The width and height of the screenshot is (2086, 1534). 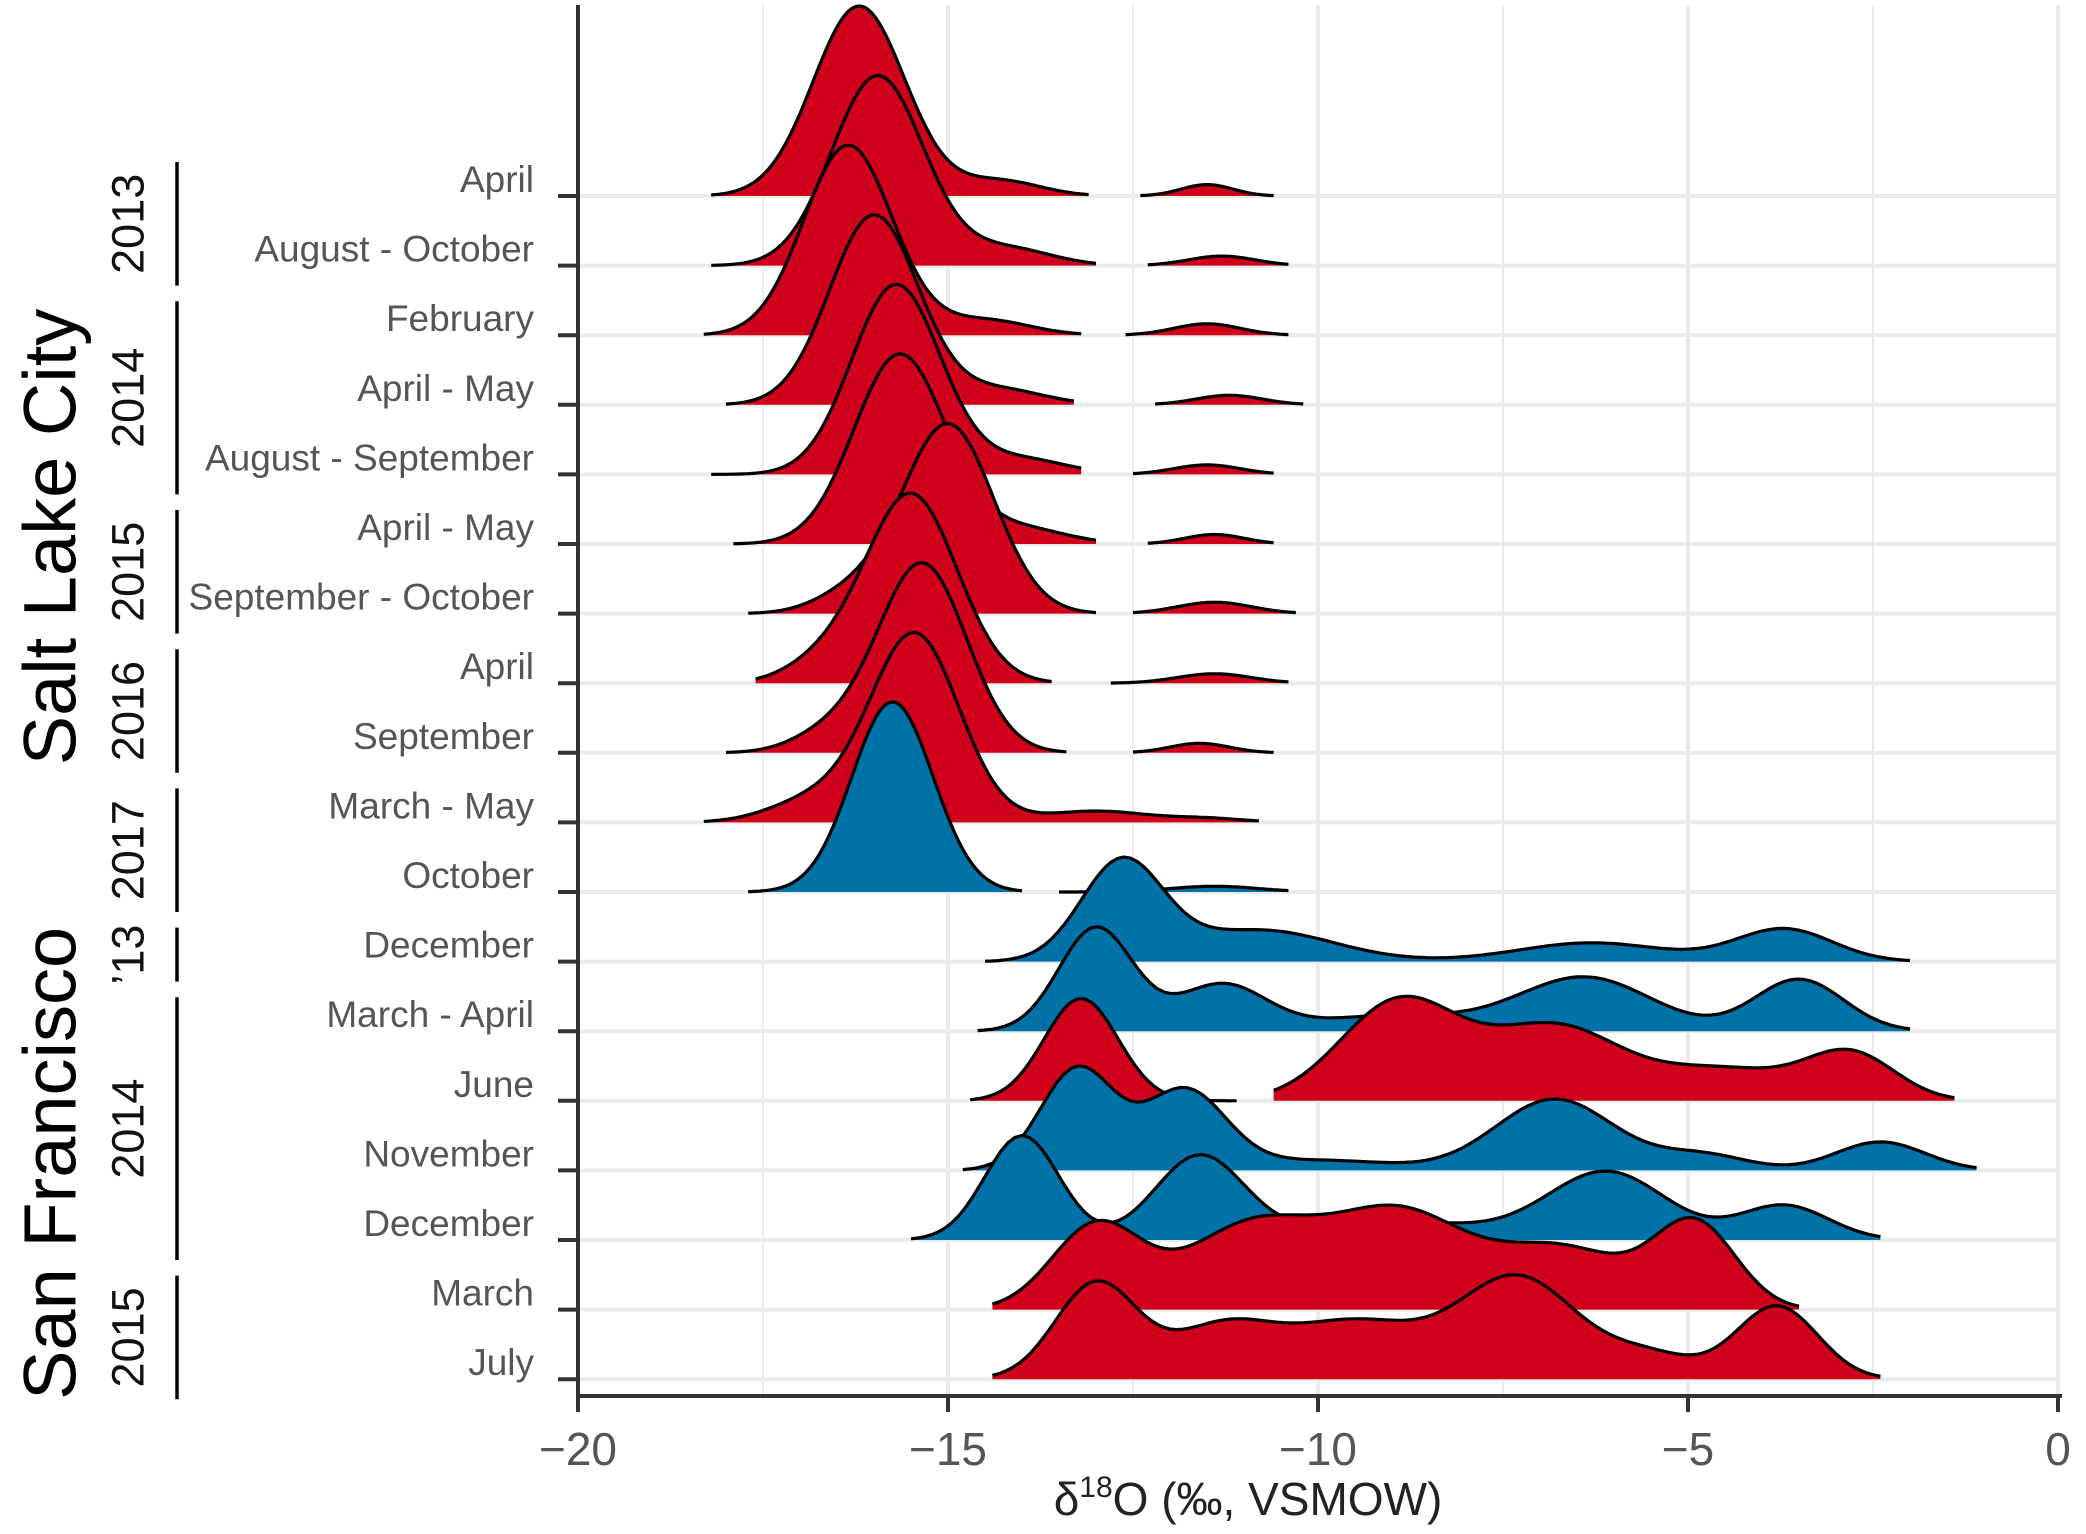 I want to click on x-tick-label: 0, so click(x=2058, y=1449).